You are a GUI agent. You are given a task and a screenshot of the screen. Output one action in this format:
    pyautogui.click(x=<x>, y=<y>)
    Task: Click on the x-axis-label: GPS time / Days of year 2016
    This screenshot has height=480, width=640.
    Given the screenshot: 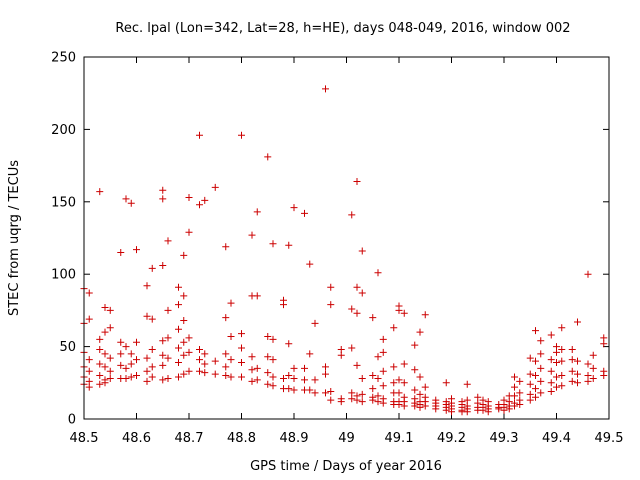 What is the action you would take?
    pyautogui.click(x=346, y=466)
    